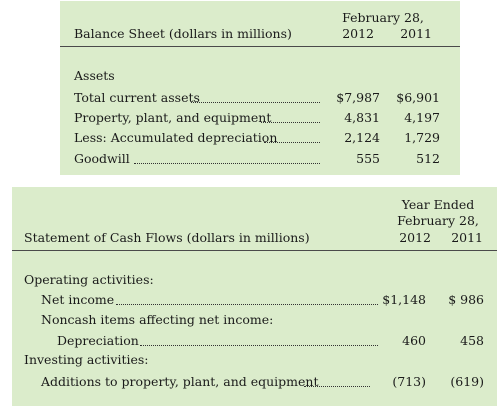 The width and height of the screenshot is (499, 408). Describe the element at coordinates (404, 299) in the screenshot. I see `cf-net-income-2012: $1,148` at that location.